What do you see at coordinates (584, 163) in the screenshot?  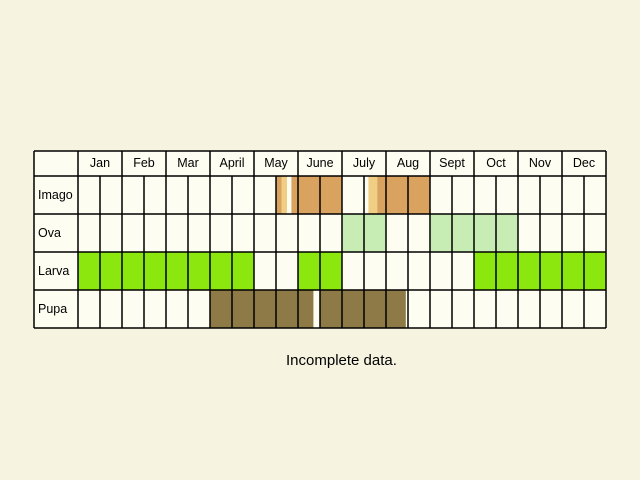 I see `month-header: Dec` at bounding box center [584, 163].